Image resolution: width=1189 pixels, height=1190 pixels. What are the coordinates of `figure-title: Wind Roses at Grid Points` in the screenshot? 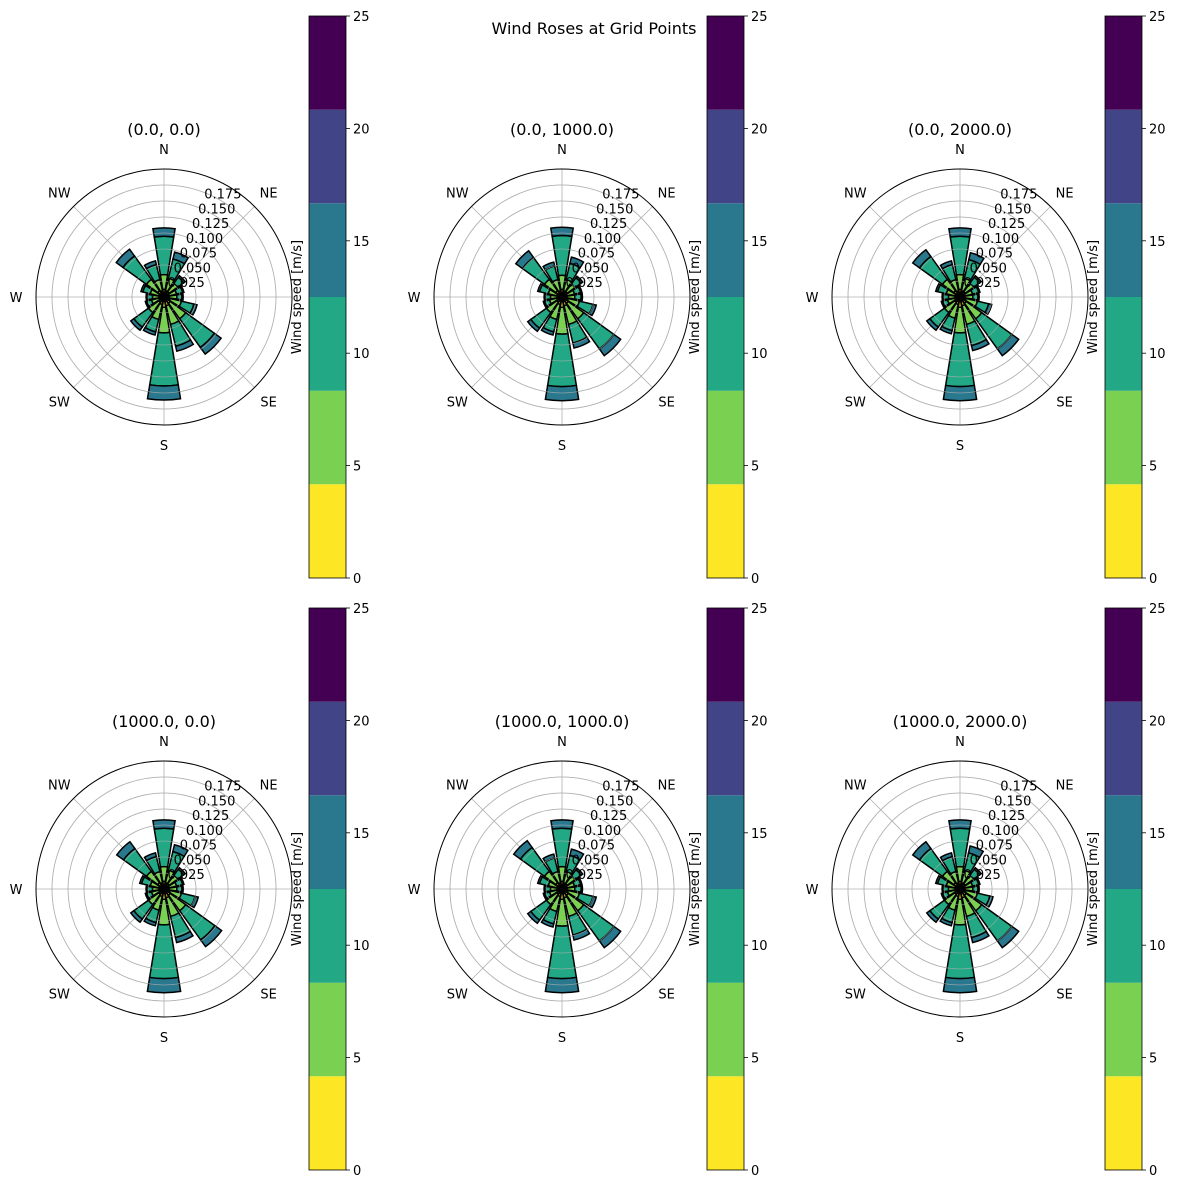 It's located at (594, 28).